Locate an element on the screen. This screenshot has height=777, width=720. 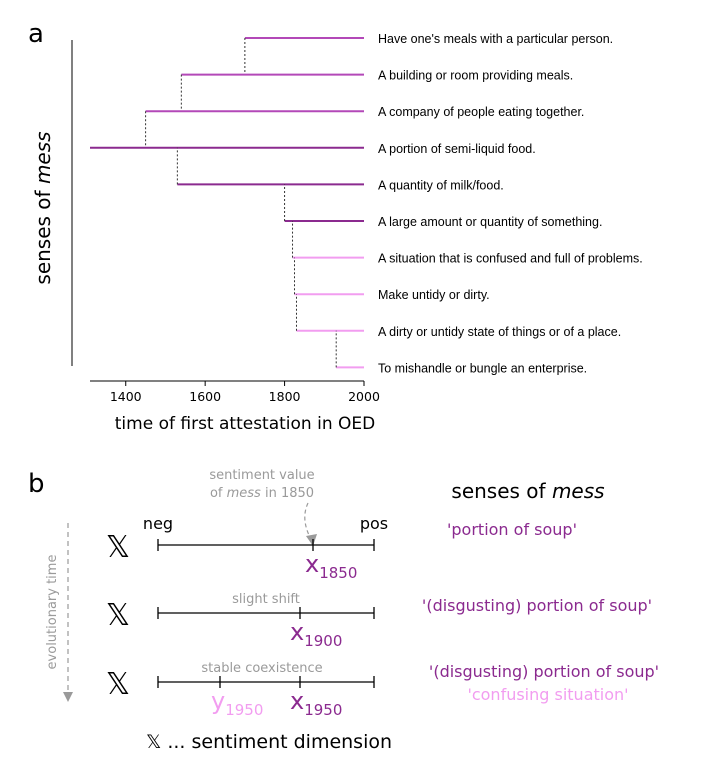
panel-b-title: senses of mess is located at coordinates (527, 491).